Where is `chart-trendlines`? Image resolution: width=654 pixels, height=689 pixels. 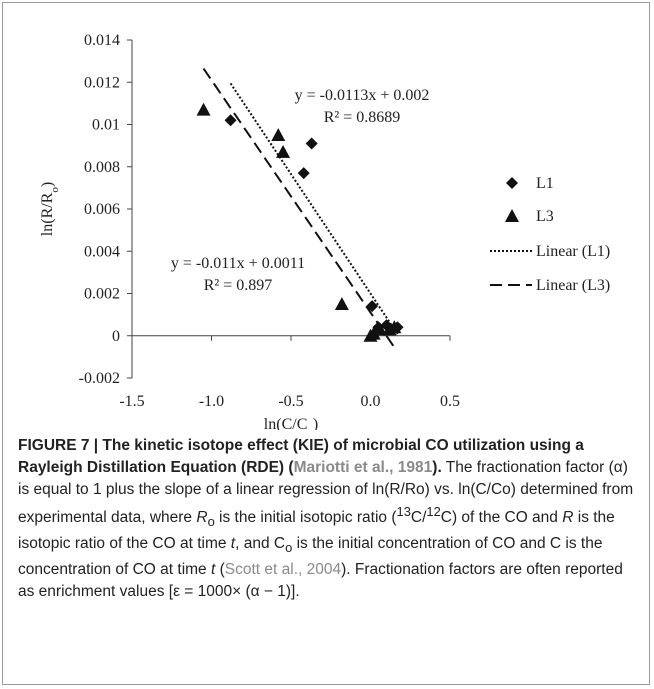 chart-trendlines is located at coordinates (300, 207).